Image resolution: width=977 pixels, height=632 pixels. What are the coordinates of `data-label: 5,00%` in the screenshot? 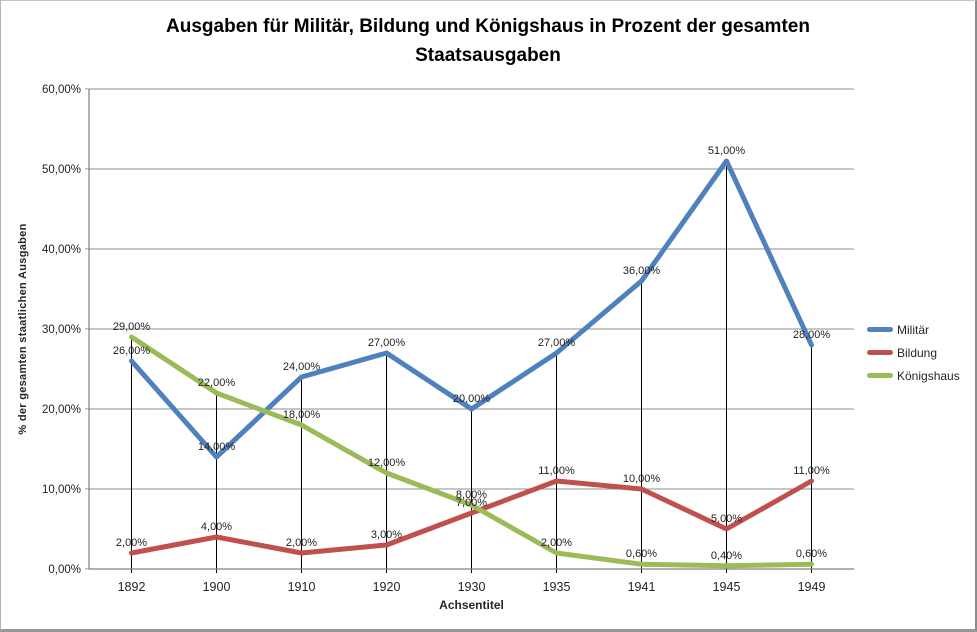 It's located at (726, 519).